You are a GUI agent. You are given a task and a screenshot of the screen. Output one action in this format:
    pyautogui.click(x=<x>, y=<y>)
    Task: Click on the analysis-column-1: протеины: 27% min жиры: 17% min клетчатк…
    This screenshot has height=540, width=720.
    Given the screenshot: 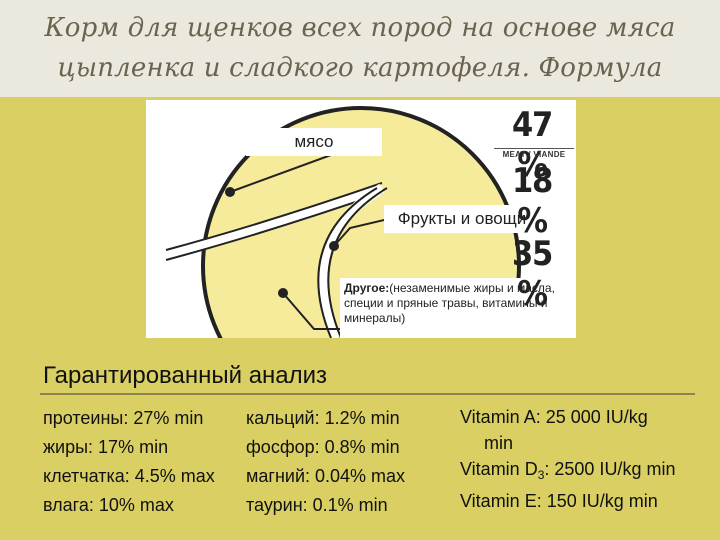 What is the action you would take?
    pyautogui.click(x=129, y=462)
    